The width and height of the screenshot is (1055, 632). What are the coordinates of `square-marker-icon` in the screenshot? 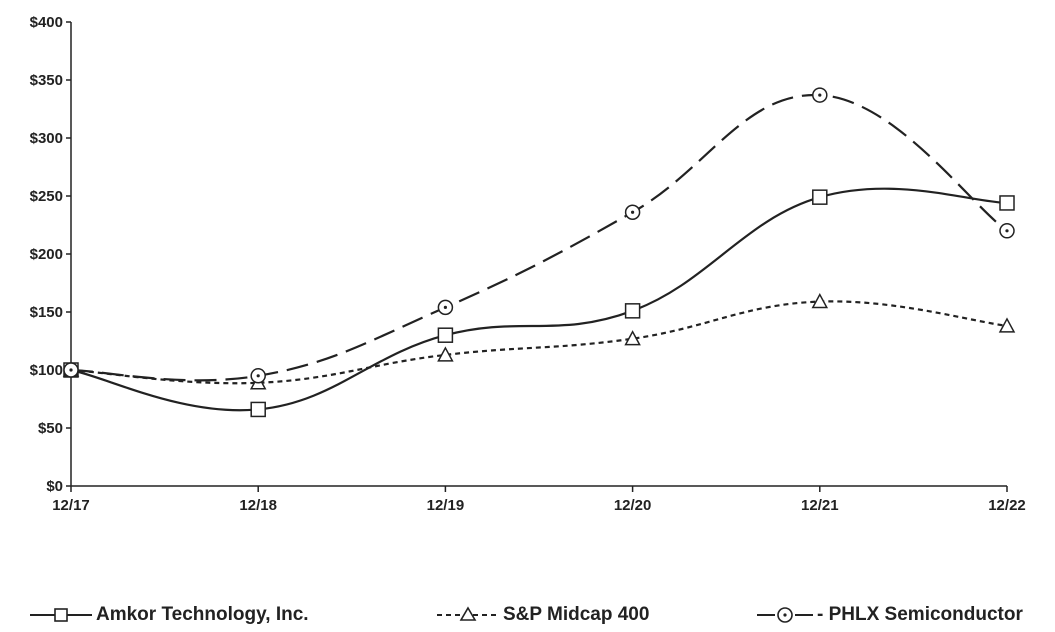 It's located at (61, 615).